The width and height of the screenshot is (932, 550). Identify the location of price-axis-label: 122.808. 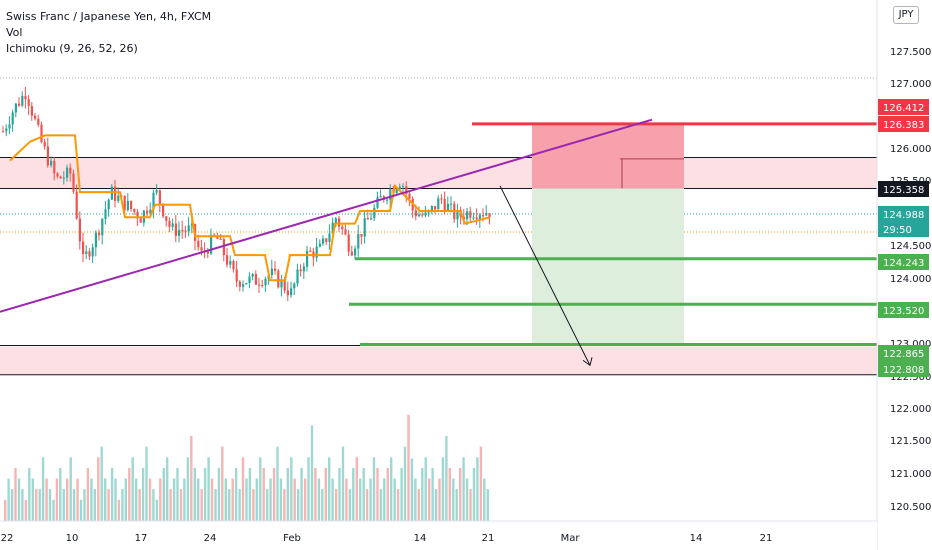
(903, 369).